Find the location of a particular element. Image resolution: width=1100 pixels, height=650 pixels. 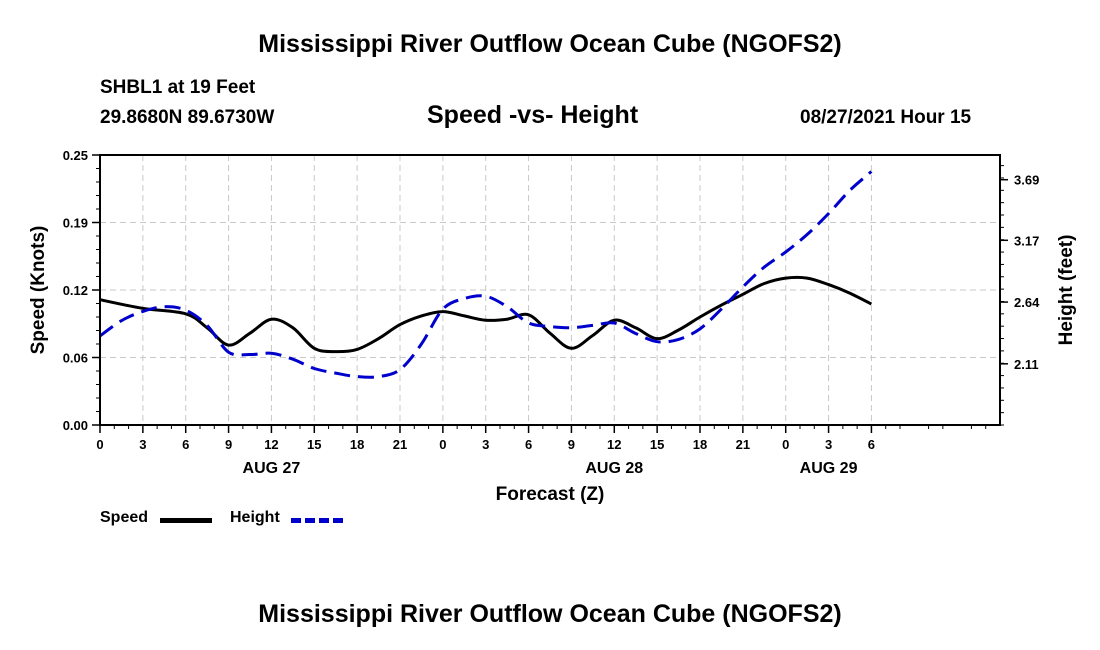

date-label: AUG 28 is located at coordinates (614, 468).